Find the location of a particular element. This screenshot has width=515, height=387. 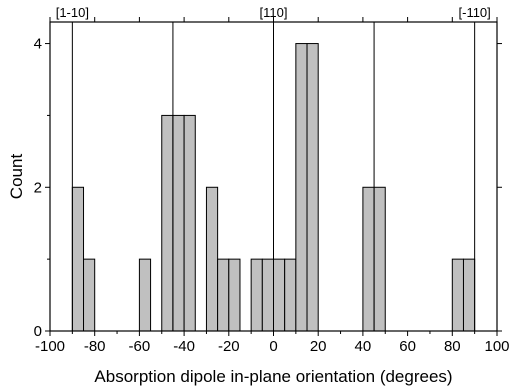

top-labels-layer: [1-10] [110] [-110] is located at coordinates (273, 12).